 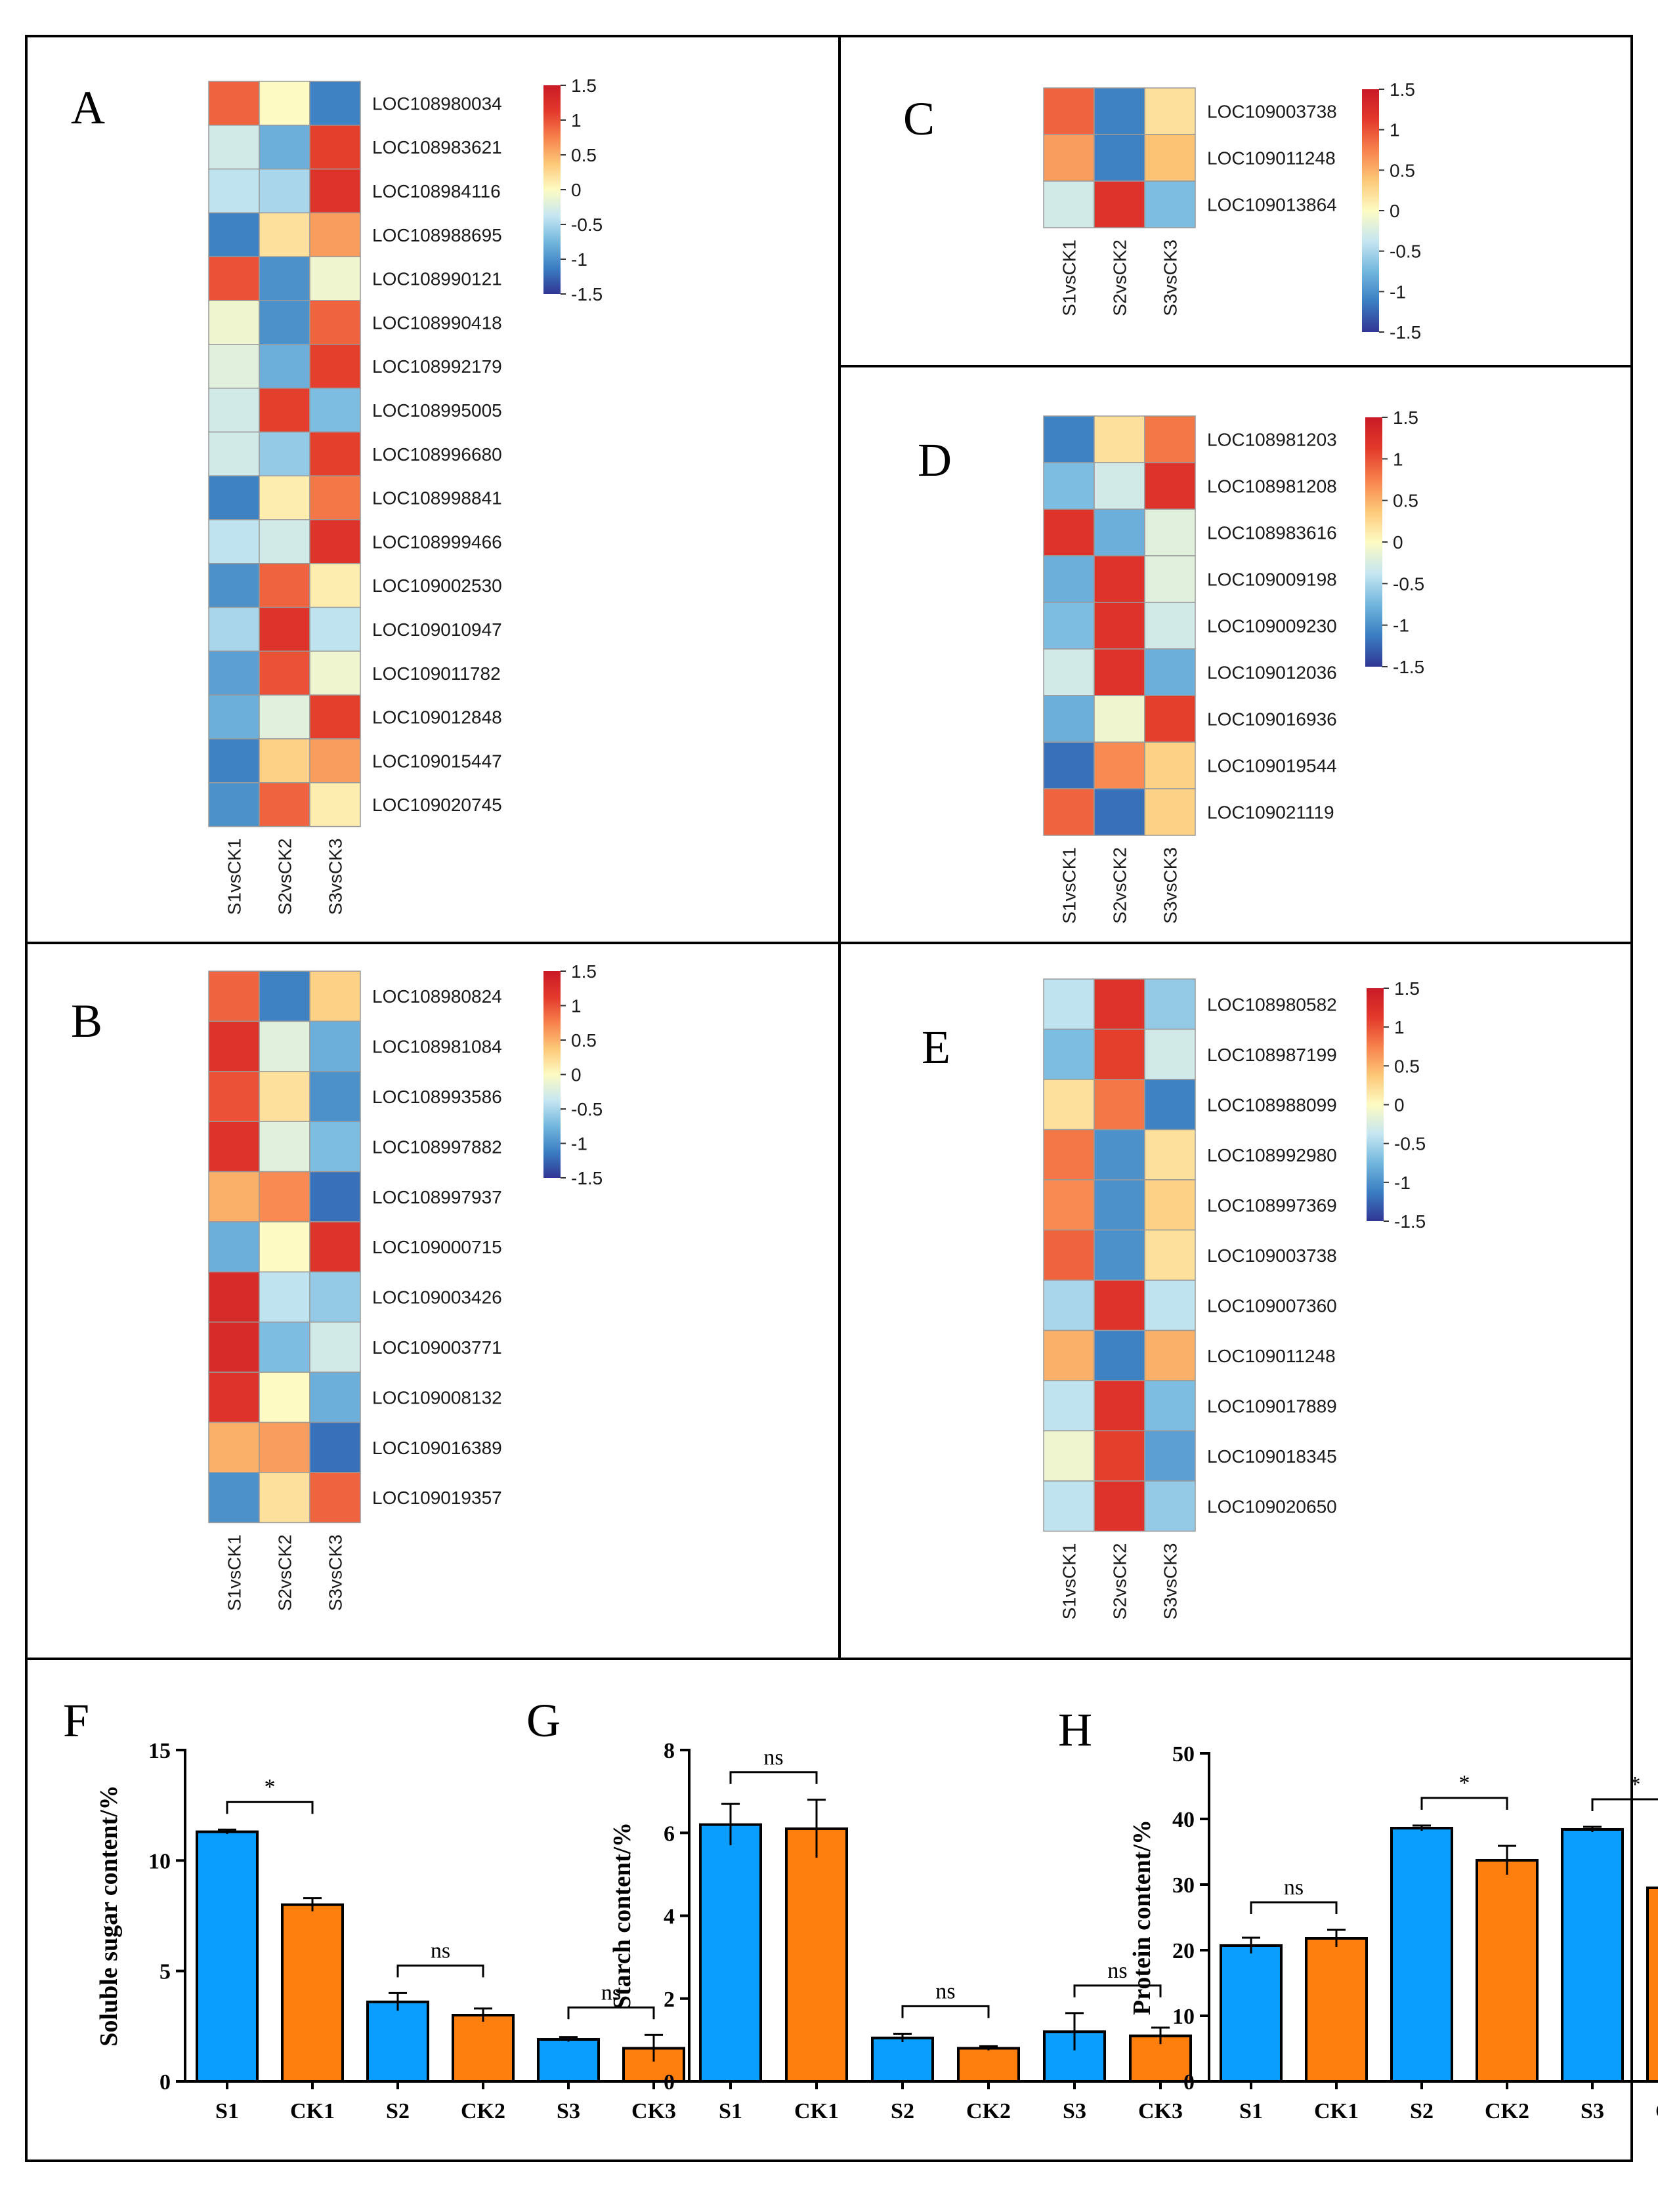 I want to click on gene-label: LOC108980582, so click(x=1272, y=1004).